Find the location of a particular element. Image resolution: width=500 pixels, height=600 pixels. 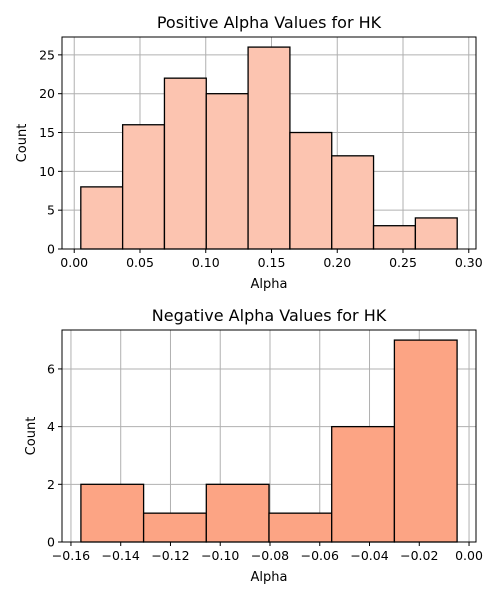

x-tick-label: 0.20 is located at coordinates (337, 262).